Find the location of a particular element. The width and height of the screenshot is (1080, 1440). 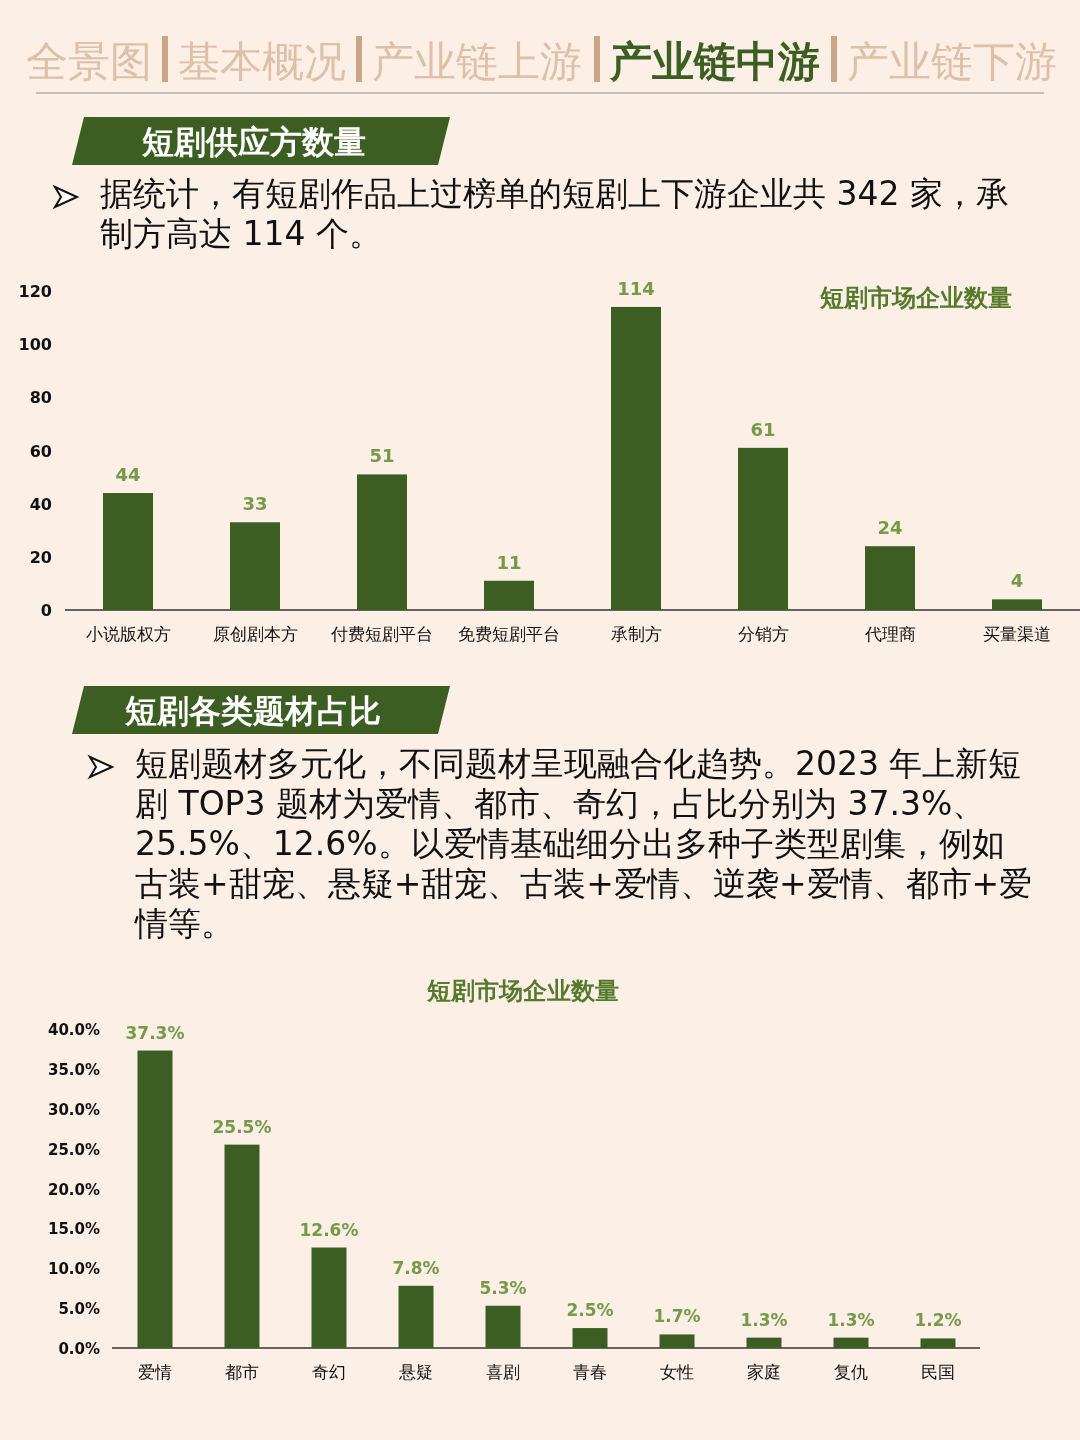

y-tick-label: 40 is located at coordinates (40, 504).